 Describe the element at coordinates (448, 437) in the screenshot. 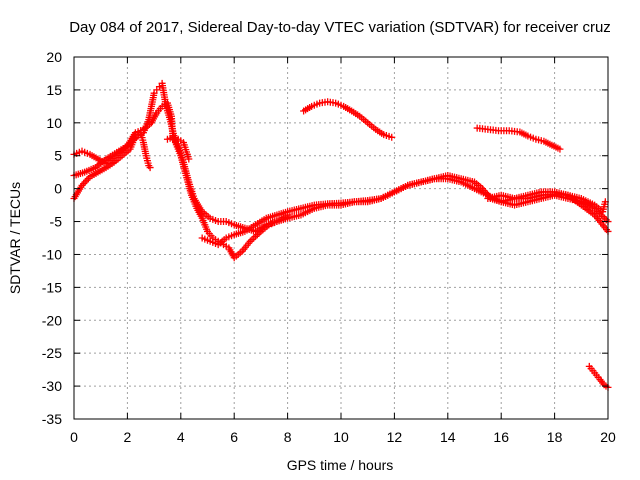

I see `x-tick-label: 14` at that location.